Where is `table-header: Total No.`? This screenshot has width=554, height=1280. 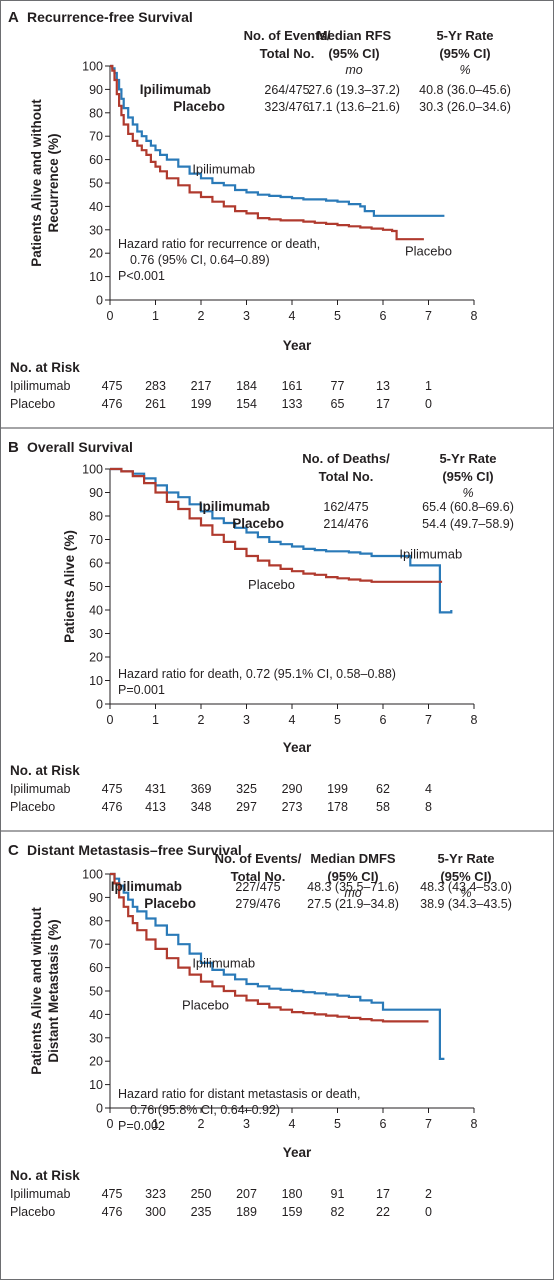
table-header: Total No. is located at coordinates (346, 476).